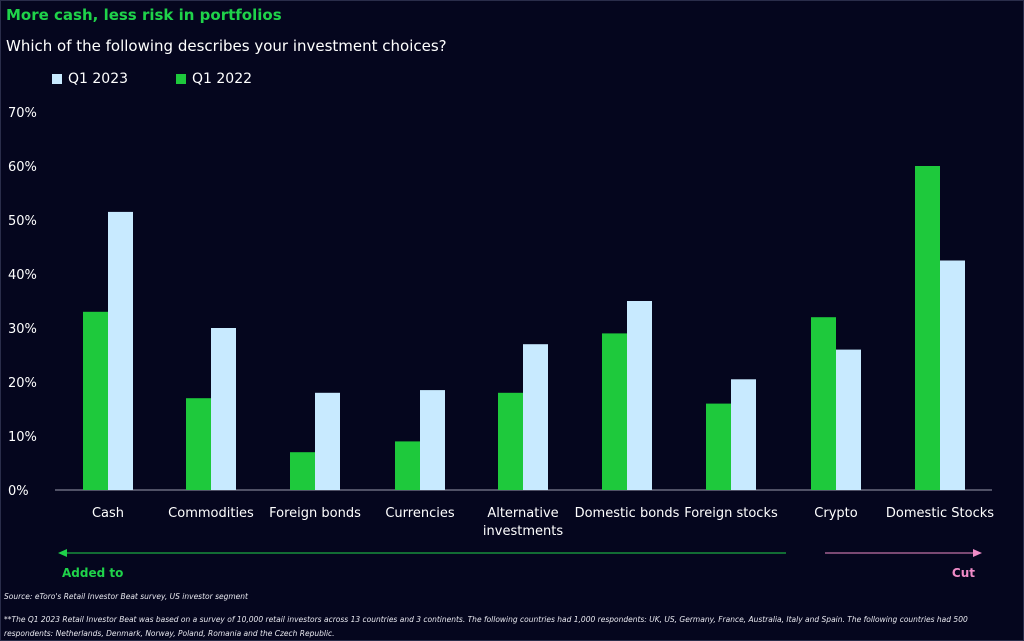 The image size is (1024, 641). I want to click on y-tick-label: 10%, so click(22, 437).